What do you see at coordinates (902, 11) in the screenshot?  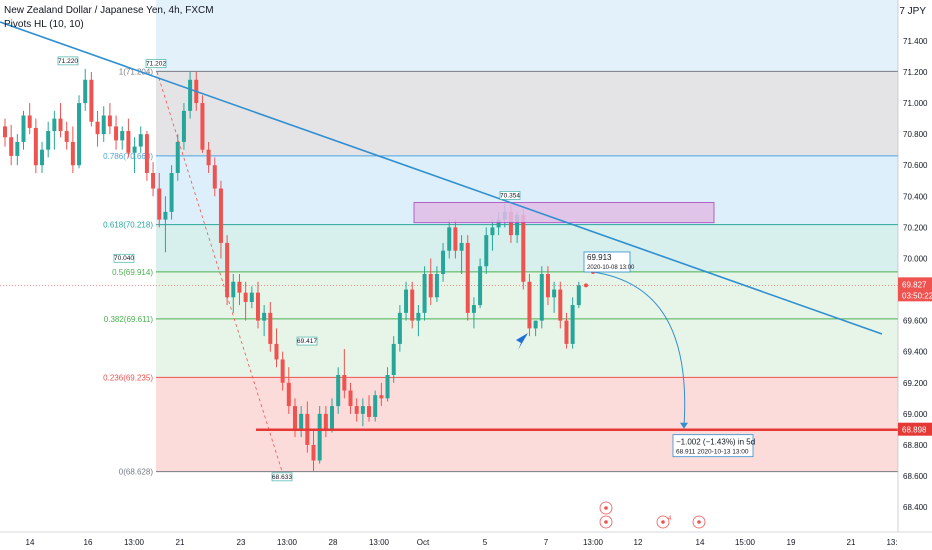 I see `currency-prefix: 7` at bounding box center [902, 11].